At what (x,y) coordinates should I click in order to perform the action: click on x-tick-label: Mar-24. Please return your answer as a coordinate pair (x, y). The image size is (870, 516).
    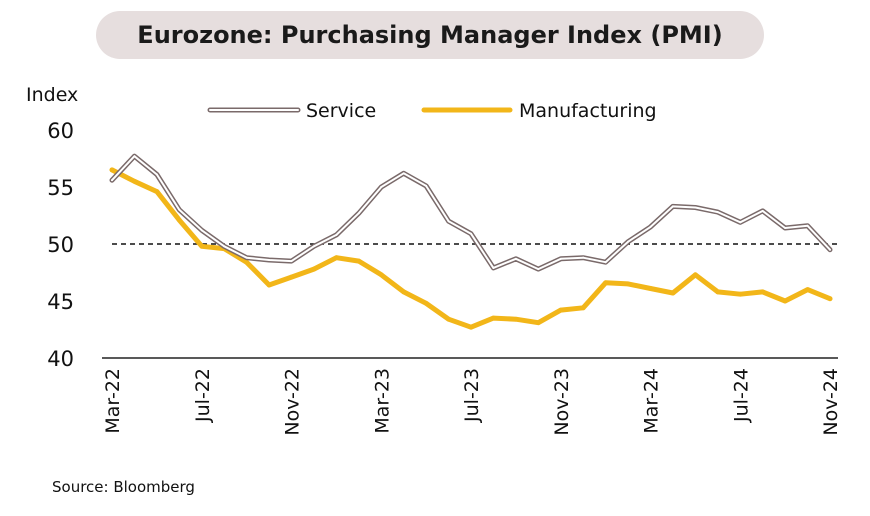
    Looking at the image, I should click on (652, 401).